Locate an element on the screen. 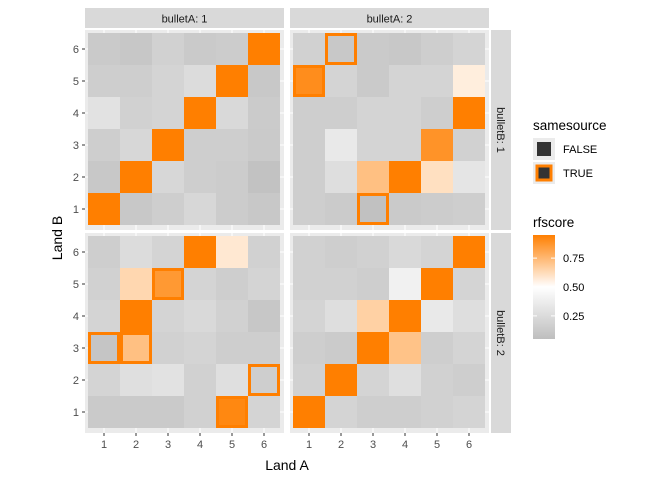  samesource-key-label: TRUE is located at coordinates (578, 174).